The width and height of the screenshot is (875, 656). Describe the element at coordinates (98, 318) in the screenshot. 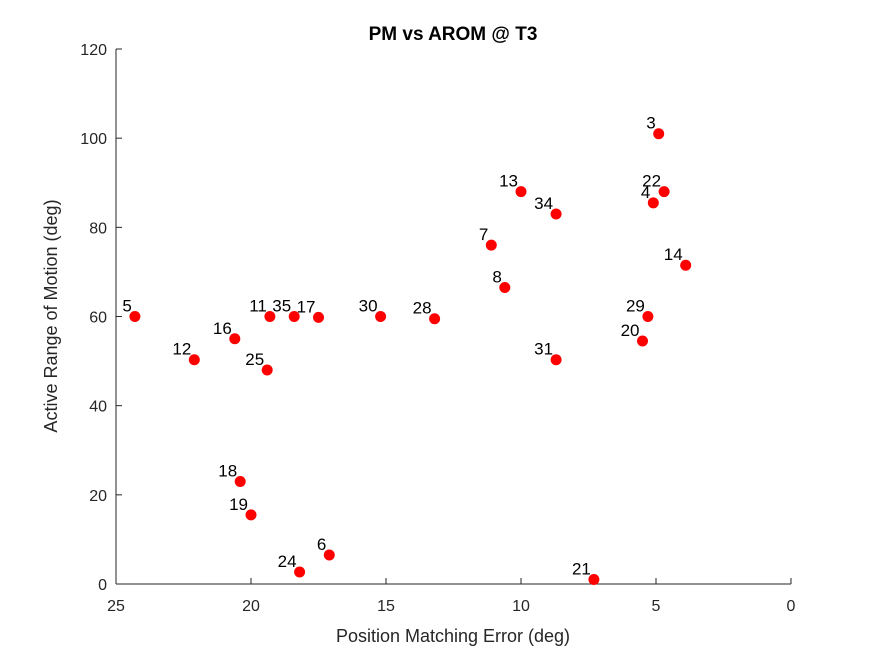

I see `y-tick-label: 60` at that location.